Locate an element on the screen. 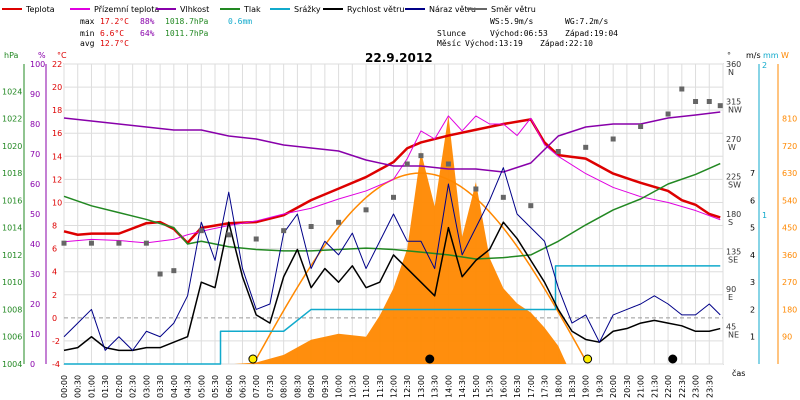 The width and height of the screenshot is (800, 400). direction-tick: 45 is located at coordinates (731, 327).